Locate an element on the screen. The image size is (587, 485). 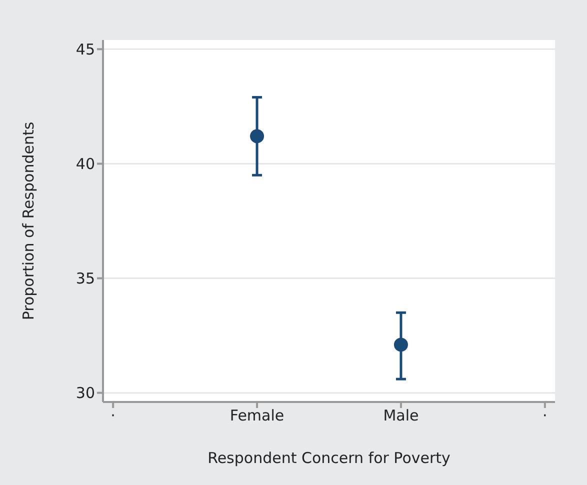
y-tick-label: 45 is located at coordinates (85, 49).